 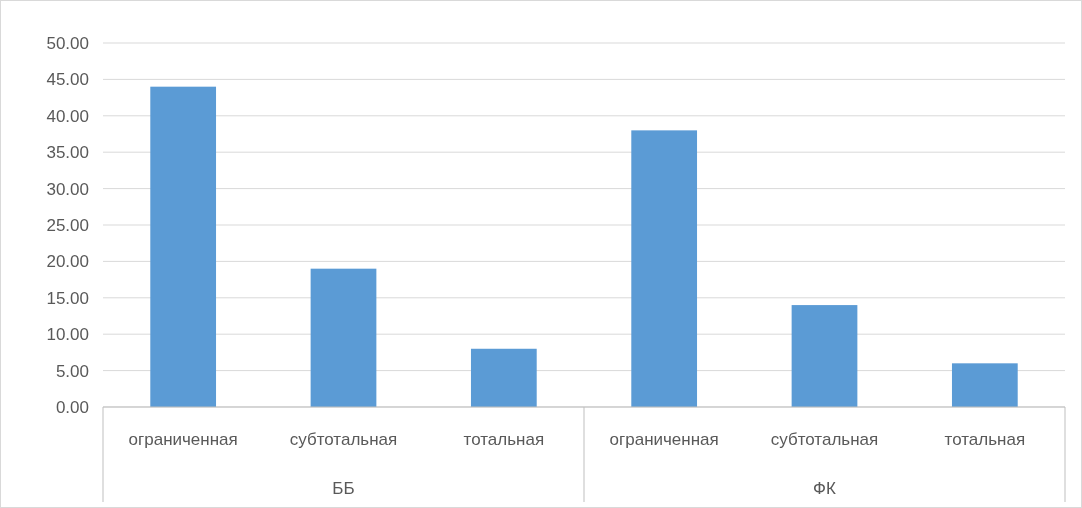 What do you see at coordinates (67, 153) in the screenshot?
I see `y-tick-label: 35.00` at bounding box center [67, 153].